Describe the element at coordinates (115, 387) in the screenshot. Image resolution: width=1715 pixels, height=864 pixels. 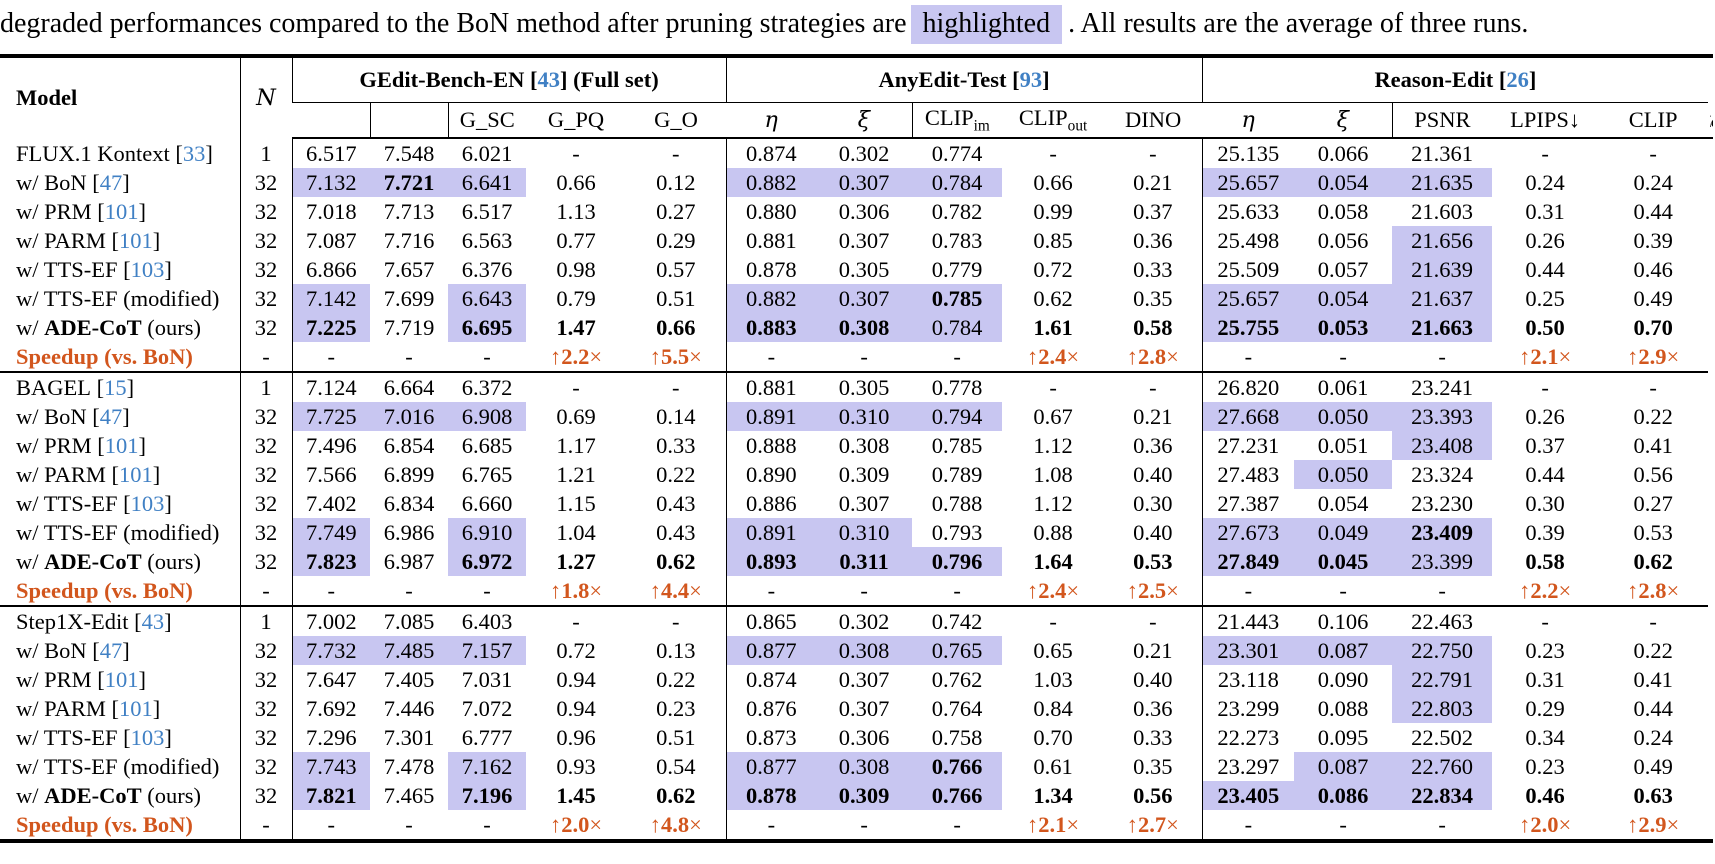
I see `citation-link: 15` at that location.